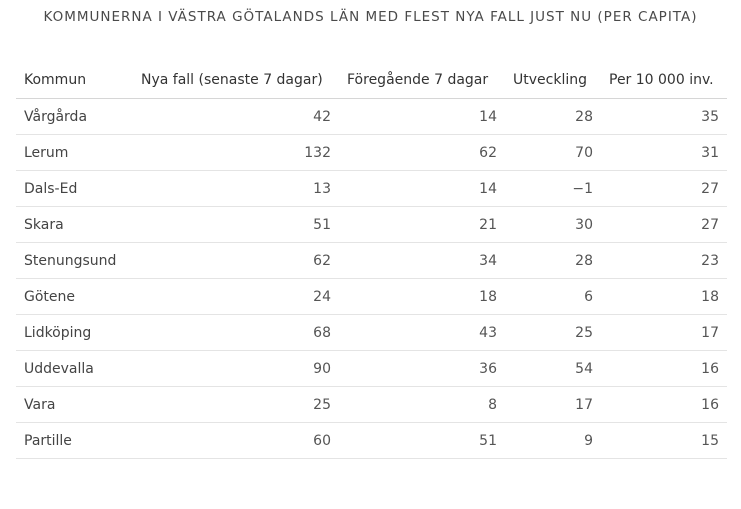  I want to click on kommun-cell: Stenungsund, so click(74, 260).